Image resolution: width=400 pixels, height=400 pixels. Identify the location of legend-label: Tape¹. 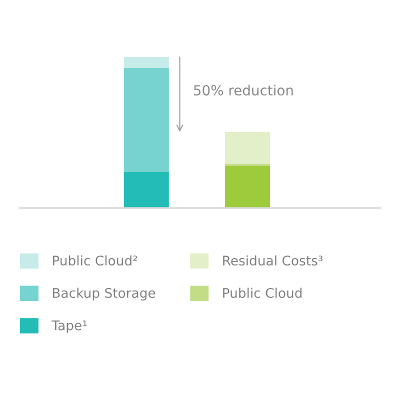
(69, 326).